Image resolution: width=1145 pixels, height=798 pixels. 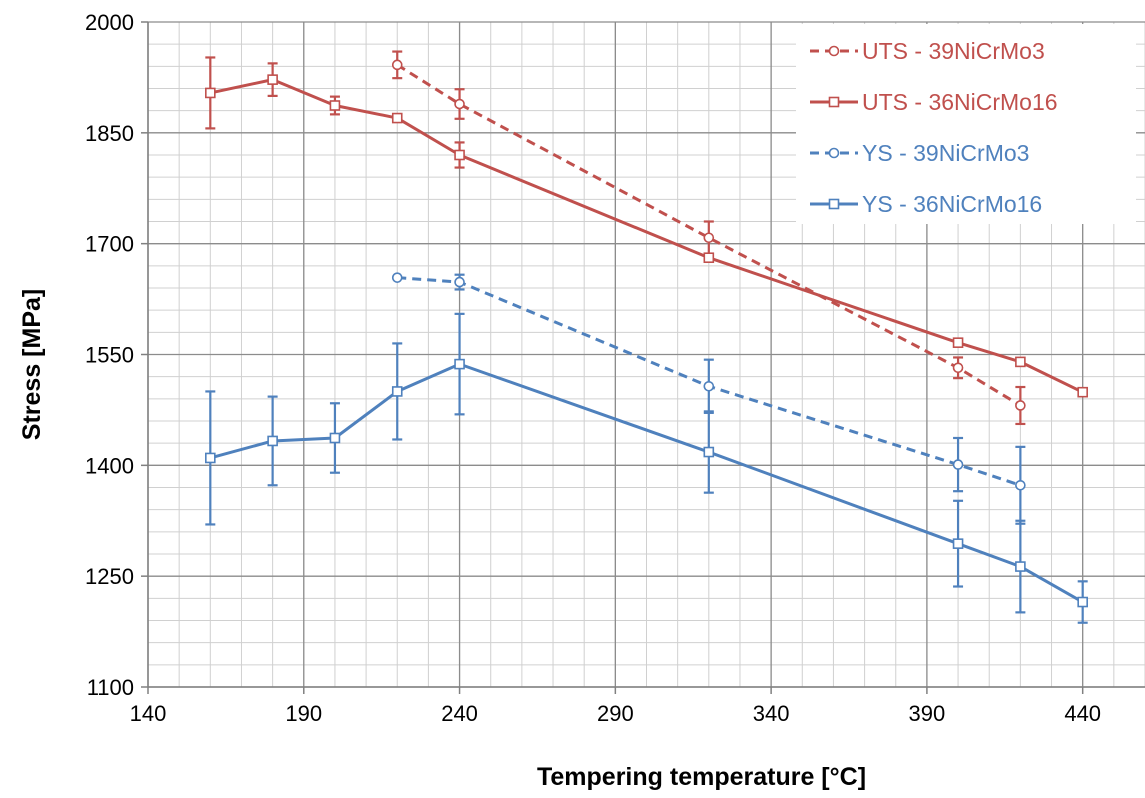 What do you see at coordinates (303, 713) in the screenshot?
I see `x-tick-label: 190` at bounding box center [303, 713].